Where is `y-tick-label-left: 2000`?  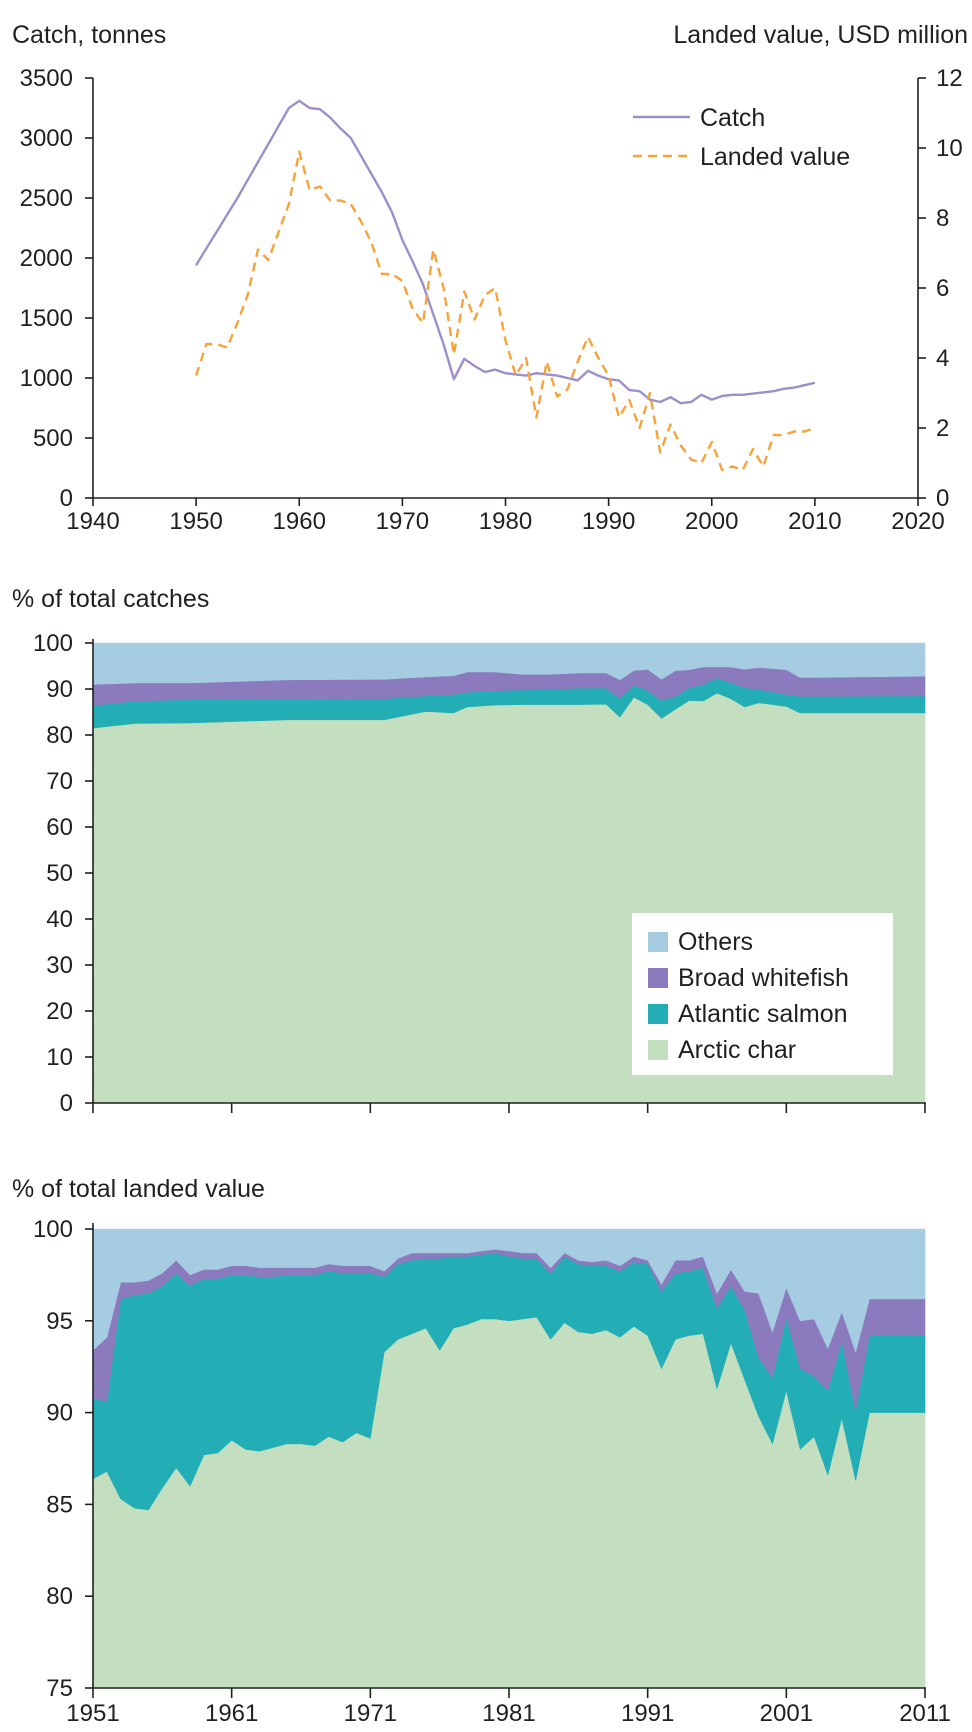 y-tick-label-left: 2000 is located at coordinates (46, 258).